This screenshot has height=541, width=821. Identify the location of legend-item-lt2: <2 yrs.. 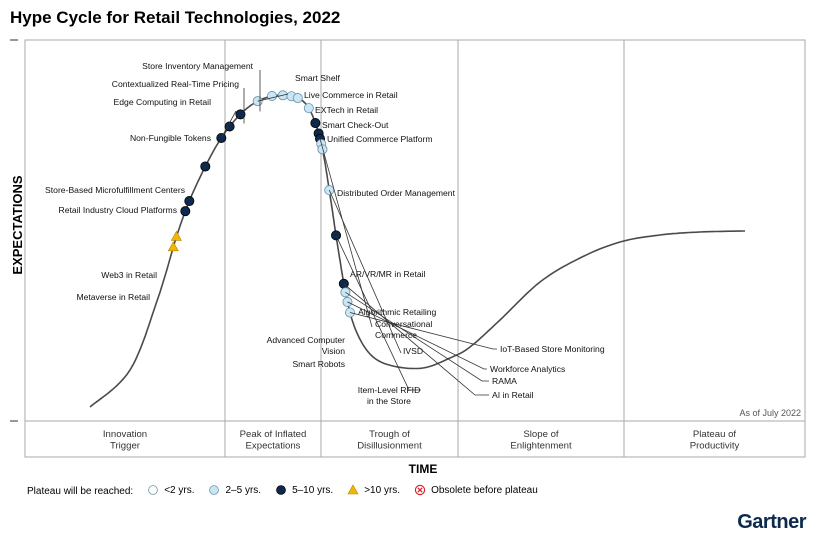
(170, 490).